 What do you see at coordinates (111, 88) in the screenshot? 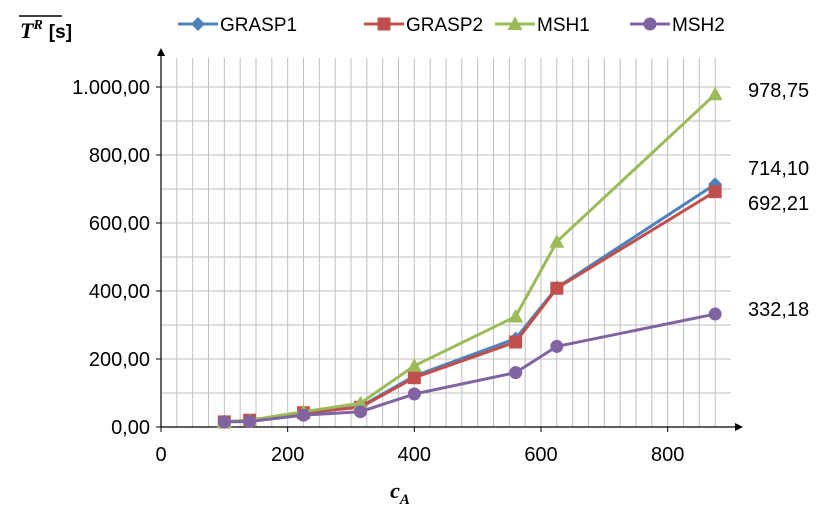
I see `y-tick-label: 1.000,00` at bounding box center [111, 88].